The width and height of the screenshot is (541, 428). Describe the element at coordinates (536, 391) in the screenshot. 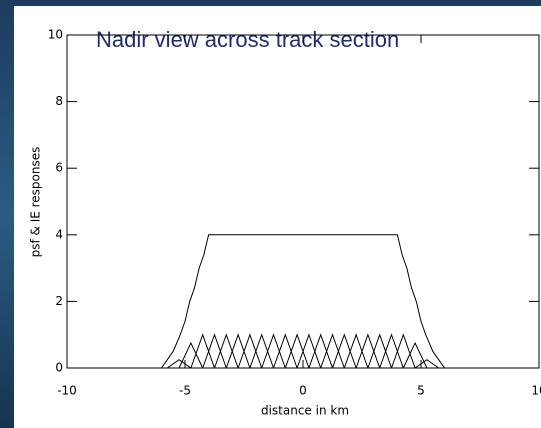

I see `x-tick-label: 10` at that location.